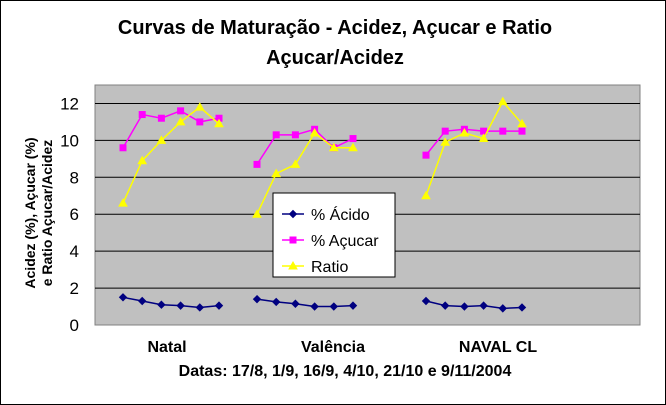  What do you see at coordinates (74, 251) in the screenshot?
I see `y-tick-label-4: 4` at bounding box center [74, 251].